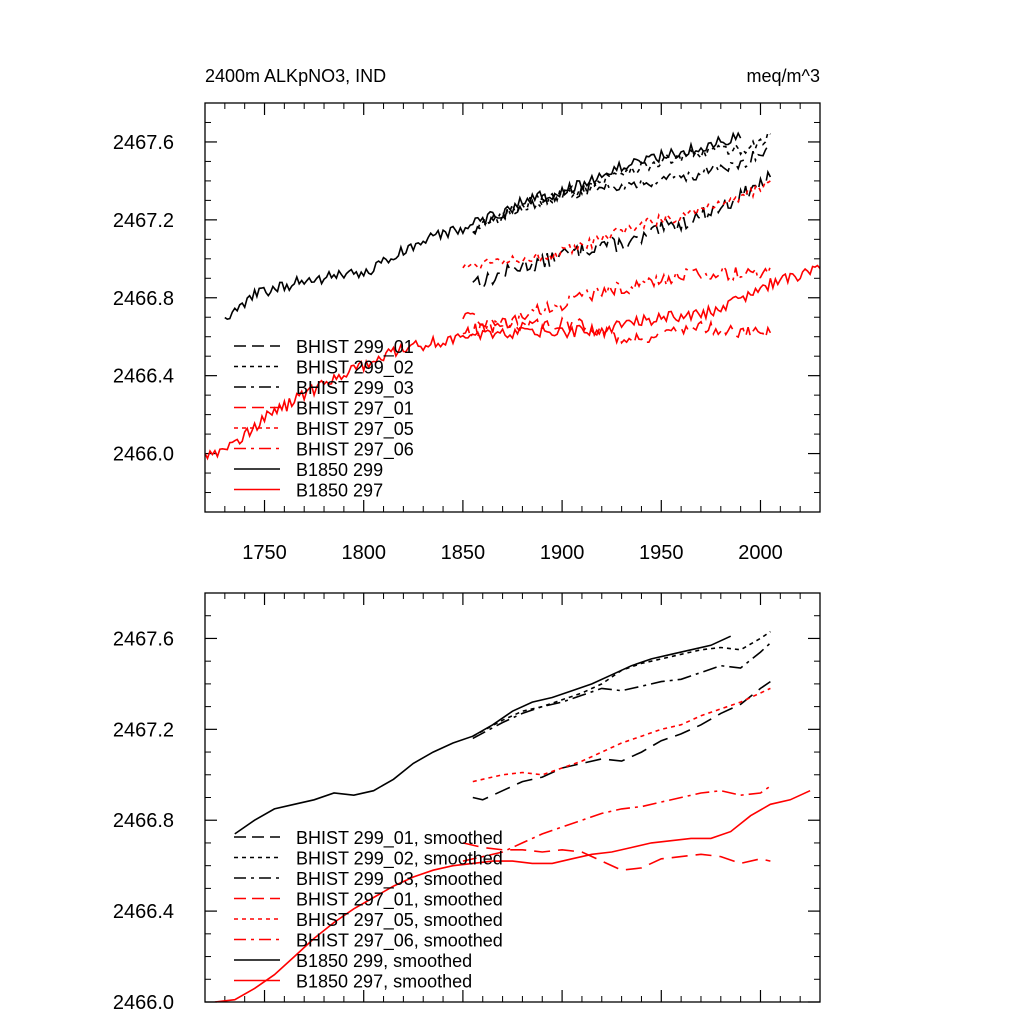  I want to click on legend-label: BHIST 297_01, so click(355, 409).